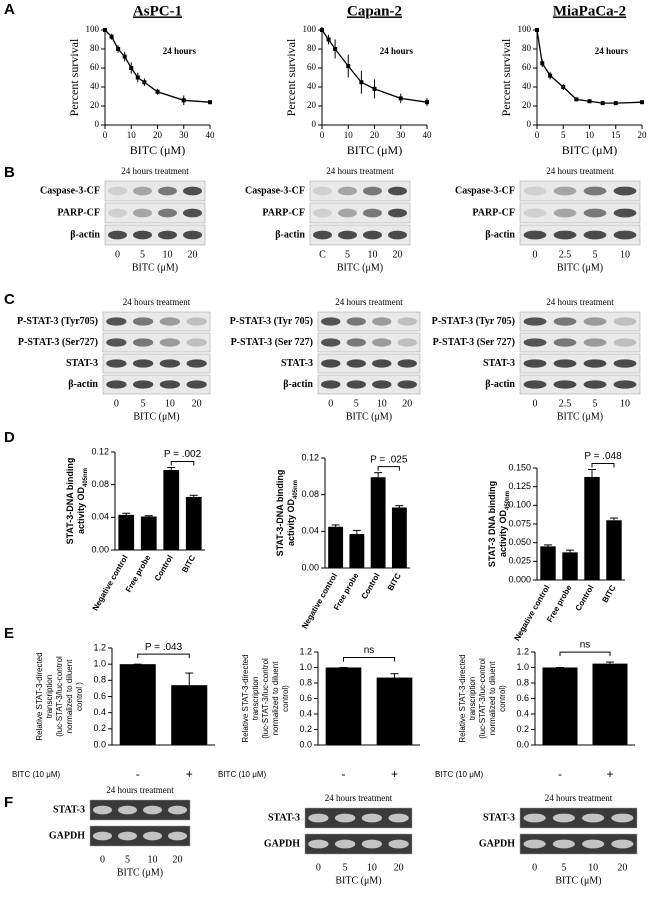  What do you see at coordinates (579, 798) in the screenshot?
I see `blot-header: 24 hours treatment` at bounding box center [579, 798].